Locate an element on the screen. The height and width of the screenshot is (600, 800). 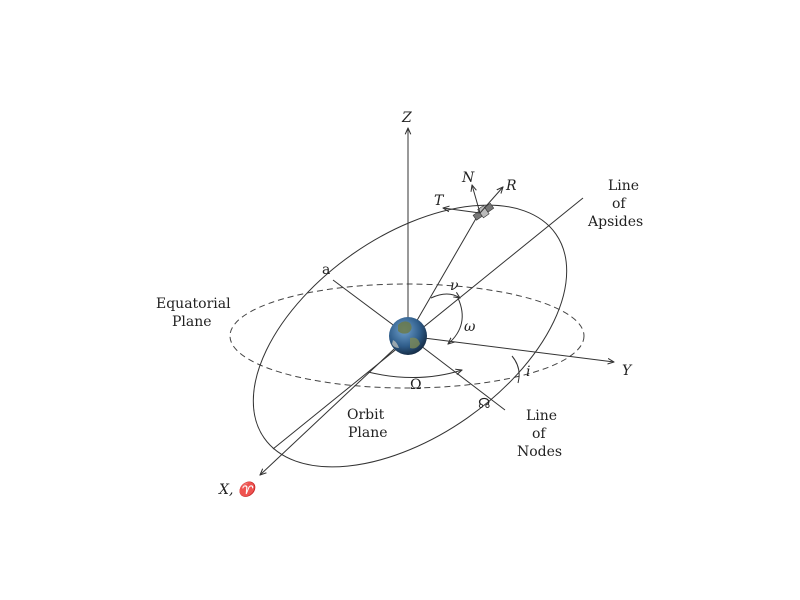
inclination-arc is located at coordinates (515, 369).